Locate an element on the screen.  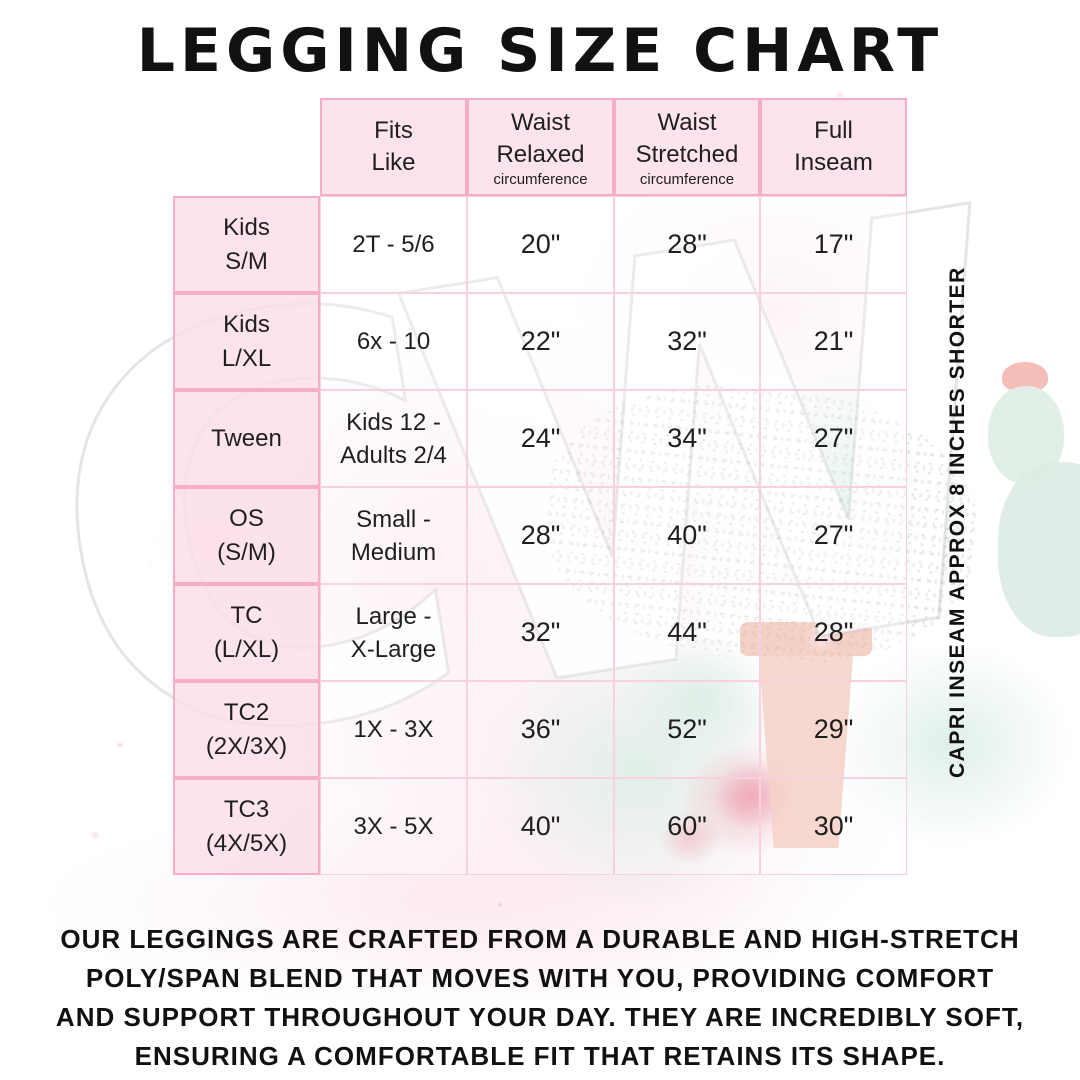
col-header-waist-relaxed: Waist Relaxed circumference is located at coordinates (540, 147).